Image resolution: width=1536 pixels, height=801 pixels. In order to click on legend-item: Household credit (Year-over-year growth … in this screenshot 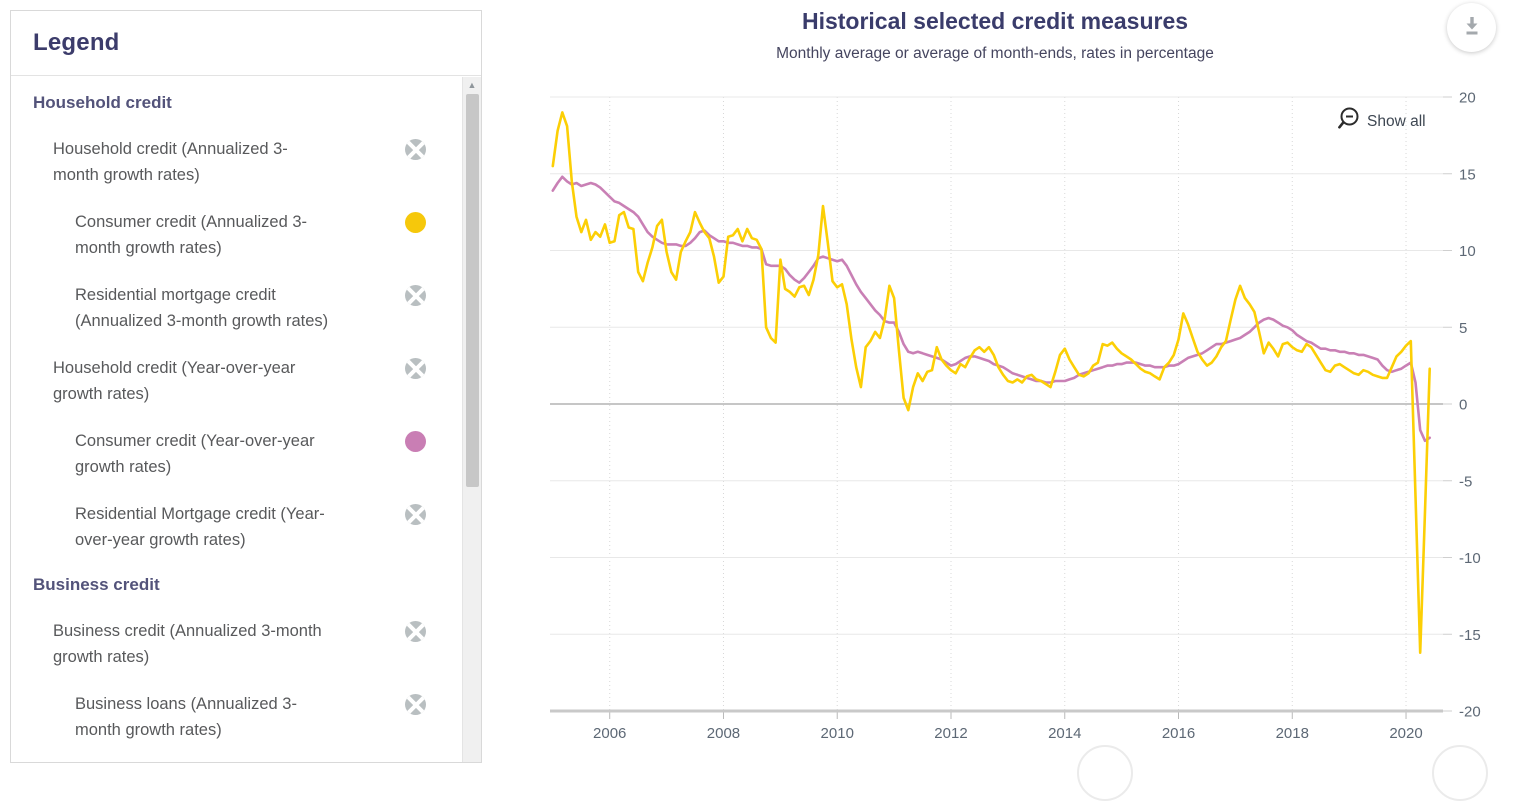, I will do `click(236, 381)`.